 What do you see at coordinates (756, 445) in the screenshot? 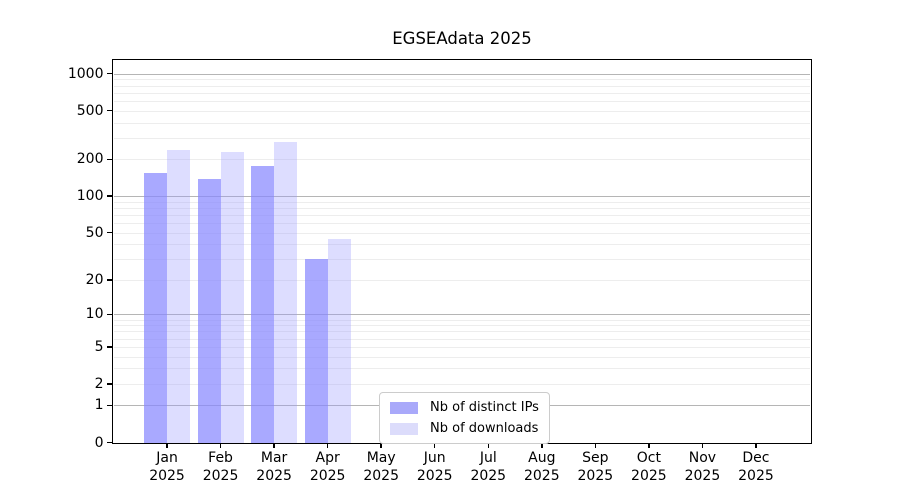
I see `x-tick-dec` at bounding box center [756, 445].